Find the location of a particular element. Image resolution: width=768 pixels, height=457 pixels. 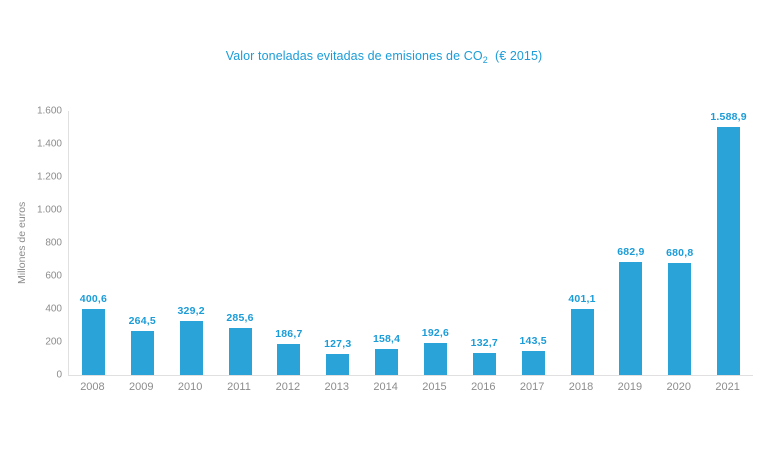

bar-slot-2021: 1.588,9 is located at coordinates (728, 243).